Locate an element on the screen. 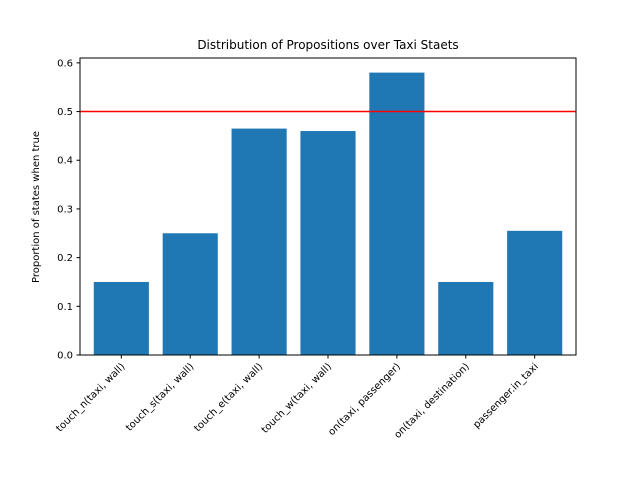 Image resolution: width=640 pixels, height=480 pixels. x-tick-label: touch_n(taxi, wall) is located at coordinates (90, 397).